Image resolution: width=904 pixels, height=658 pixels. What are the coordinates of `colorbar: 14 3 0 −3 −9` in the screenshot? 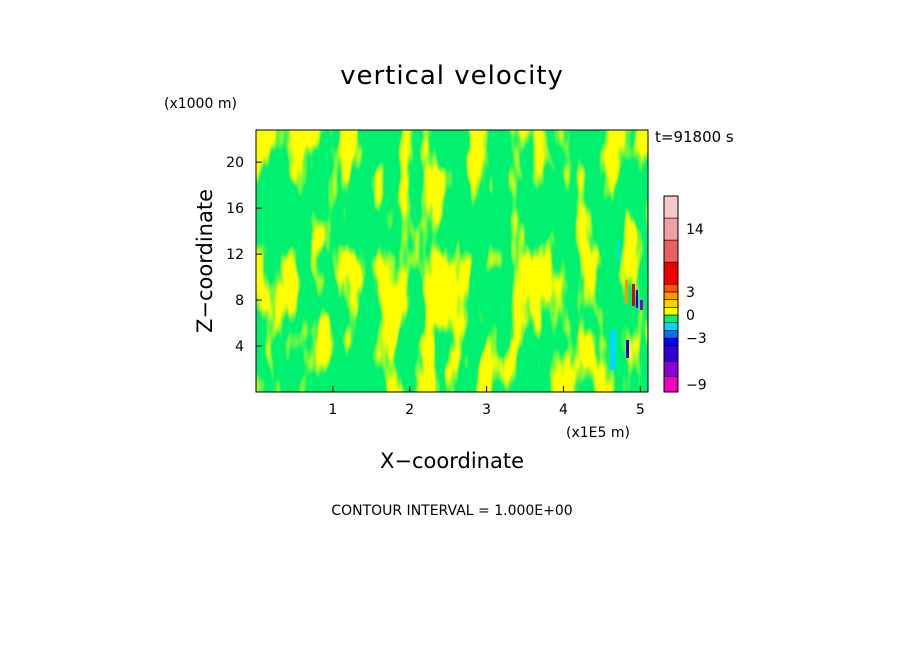 It's located at (685, 294).